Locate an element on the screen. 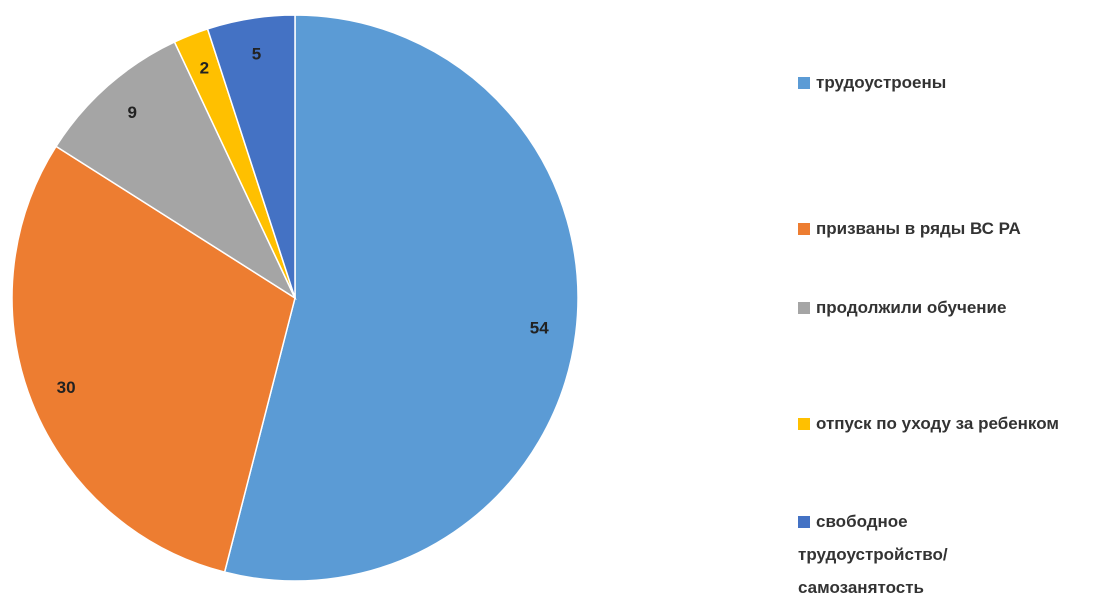  data-label: 2 is located at coordinates (204, 68).